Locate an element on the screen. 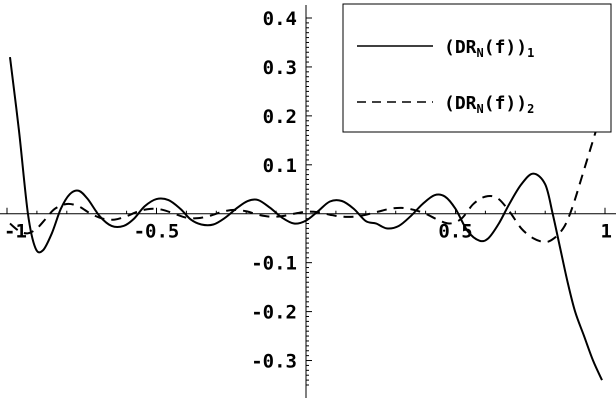 The width and height of the screenshot is (616, 398). legend-label-2: (DRN(f))2 is located at coordinates (489, 104).